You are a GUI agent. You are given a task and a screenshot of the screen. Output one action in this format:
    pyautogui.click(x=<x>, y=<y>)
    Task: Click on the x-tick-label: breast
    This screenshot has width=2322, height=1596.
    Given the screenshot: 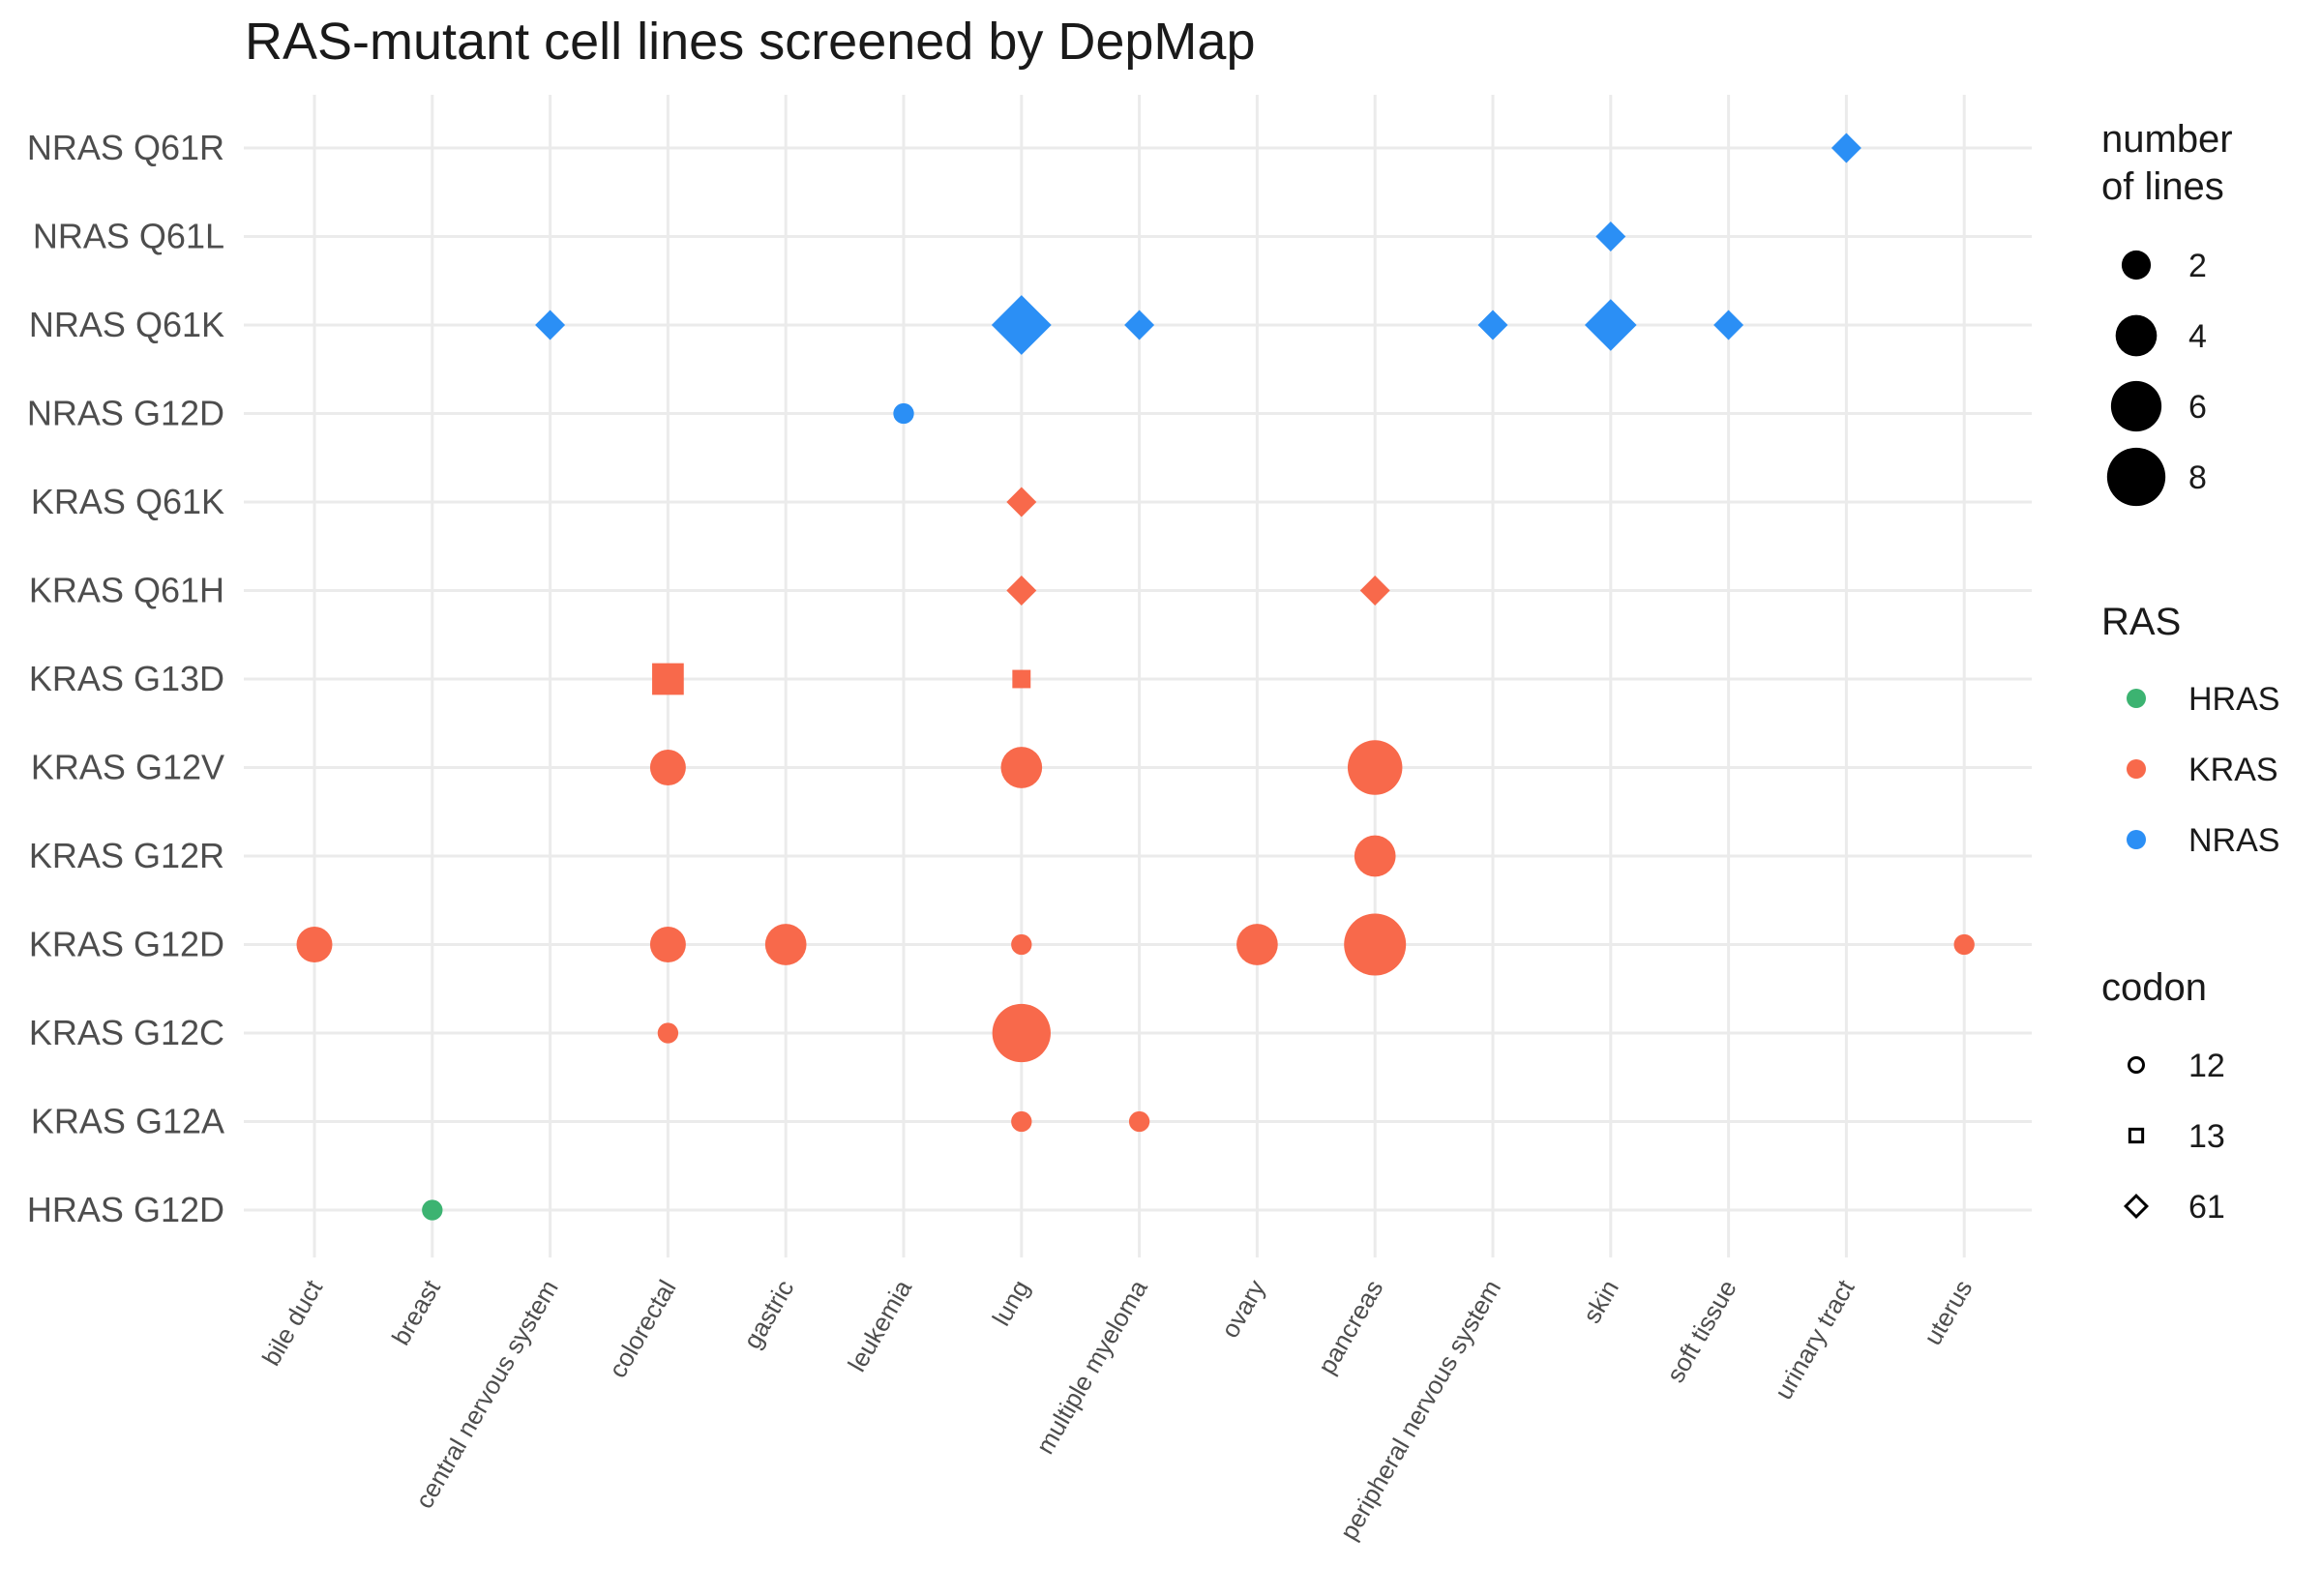 What is the action you would take?
    pyautogui.click(x=416, y=1311)
    